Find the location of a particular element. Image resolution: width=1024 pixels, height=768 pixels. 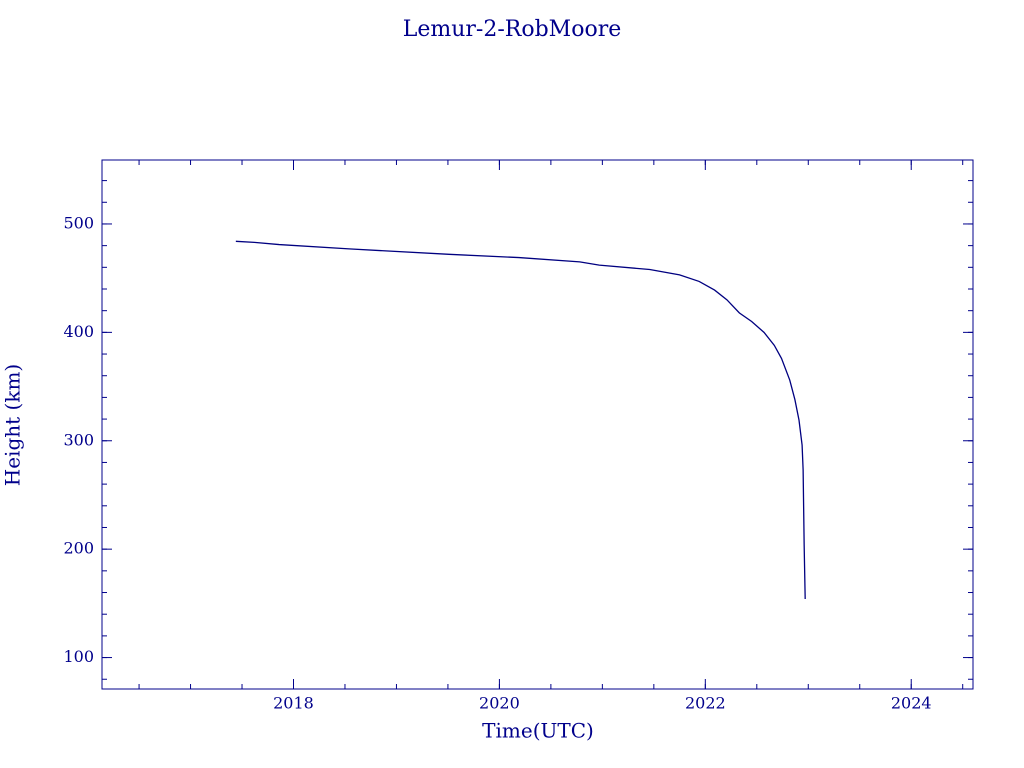

y-tick-label: 400 is located at coordinates (78, 331).